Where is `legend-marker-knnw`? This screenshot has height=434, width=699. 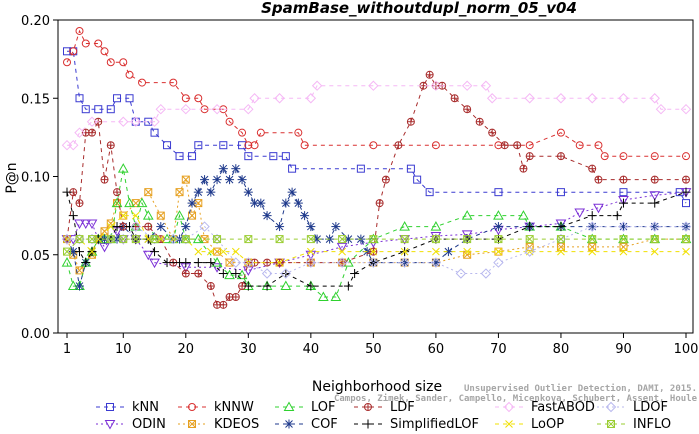 legend-marker-knnw is located at coordinates (192, 407).